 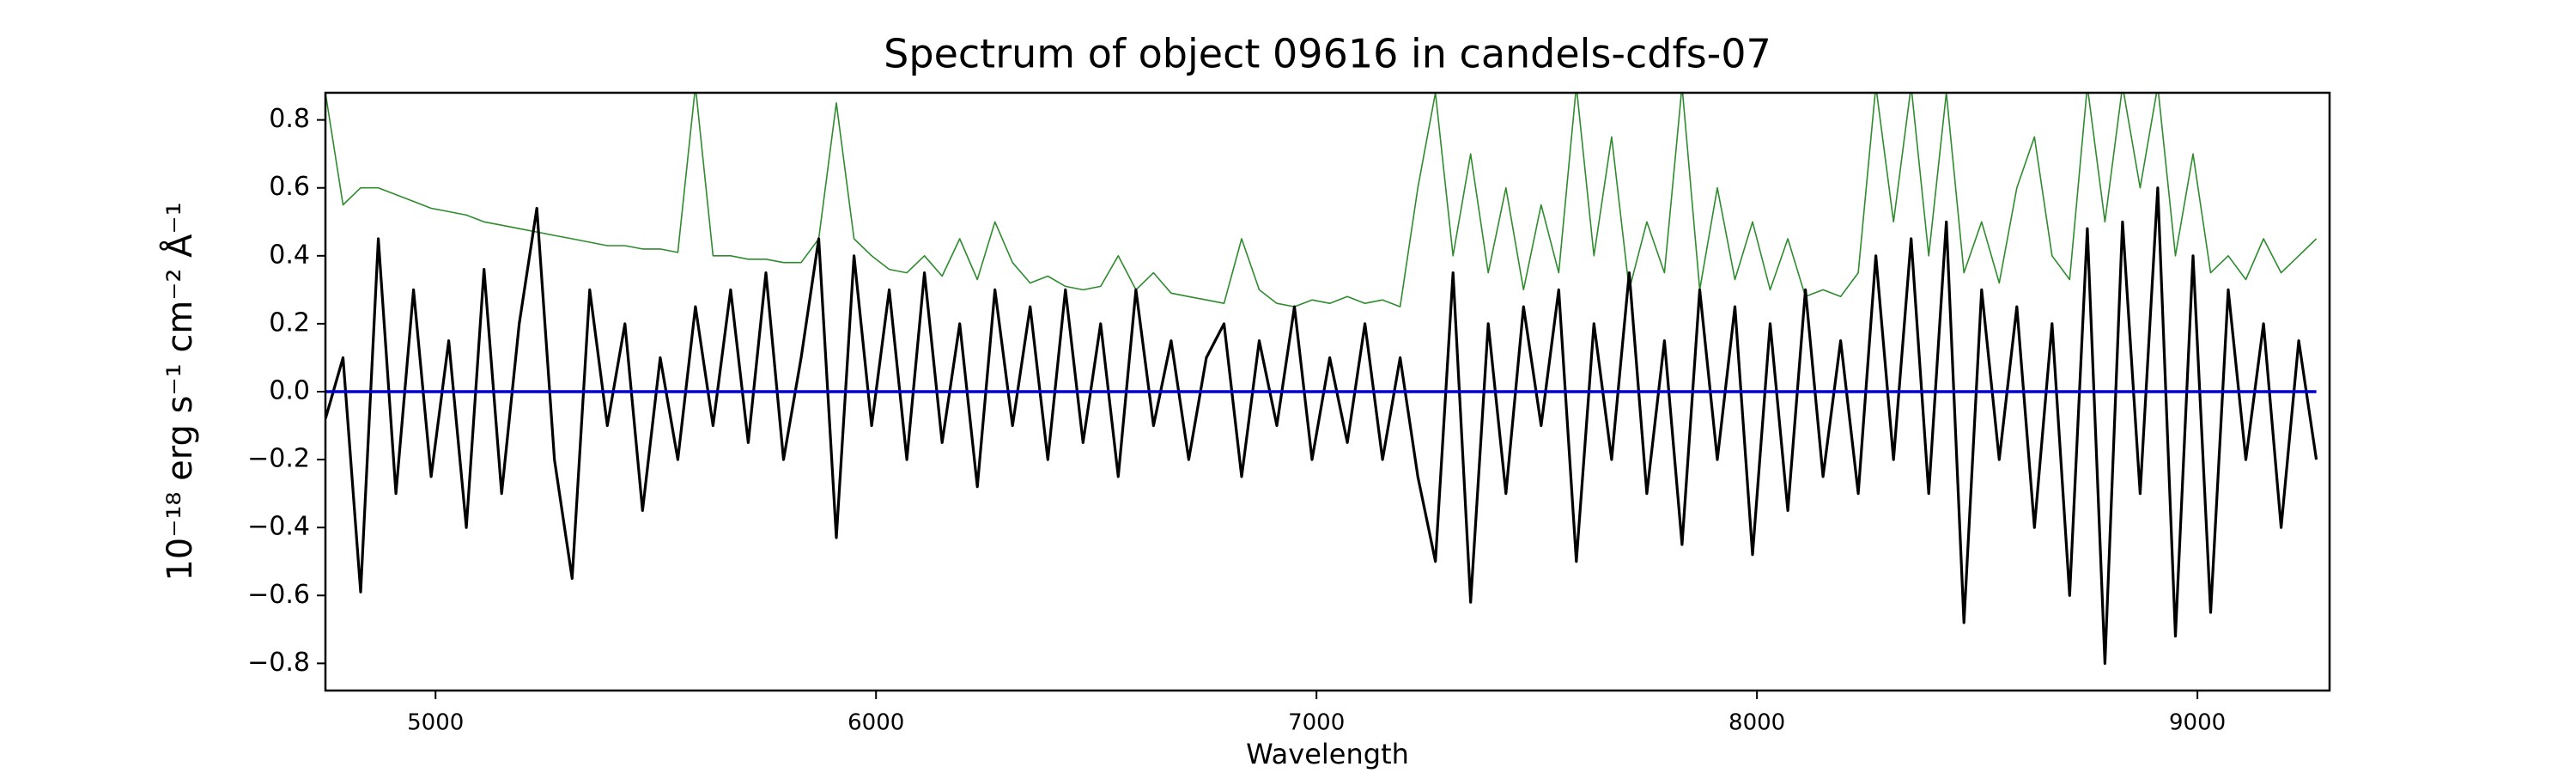 I want to click on y-tick-label: 0.6, so click(x=290, y=187).